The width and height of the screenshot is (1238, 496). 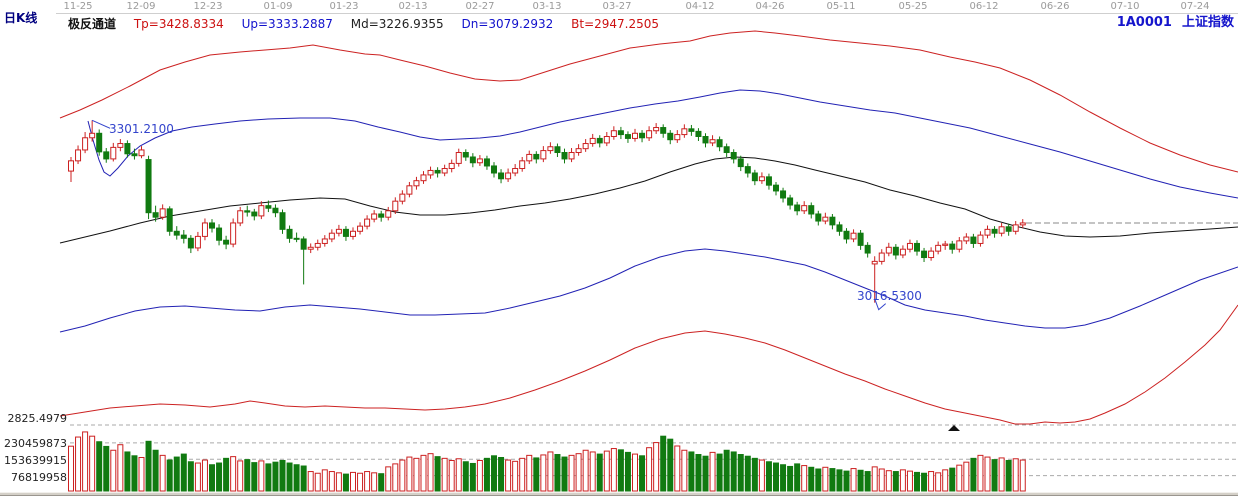 I want to click on expand-triangle-marker, so click(x=954, y=428).